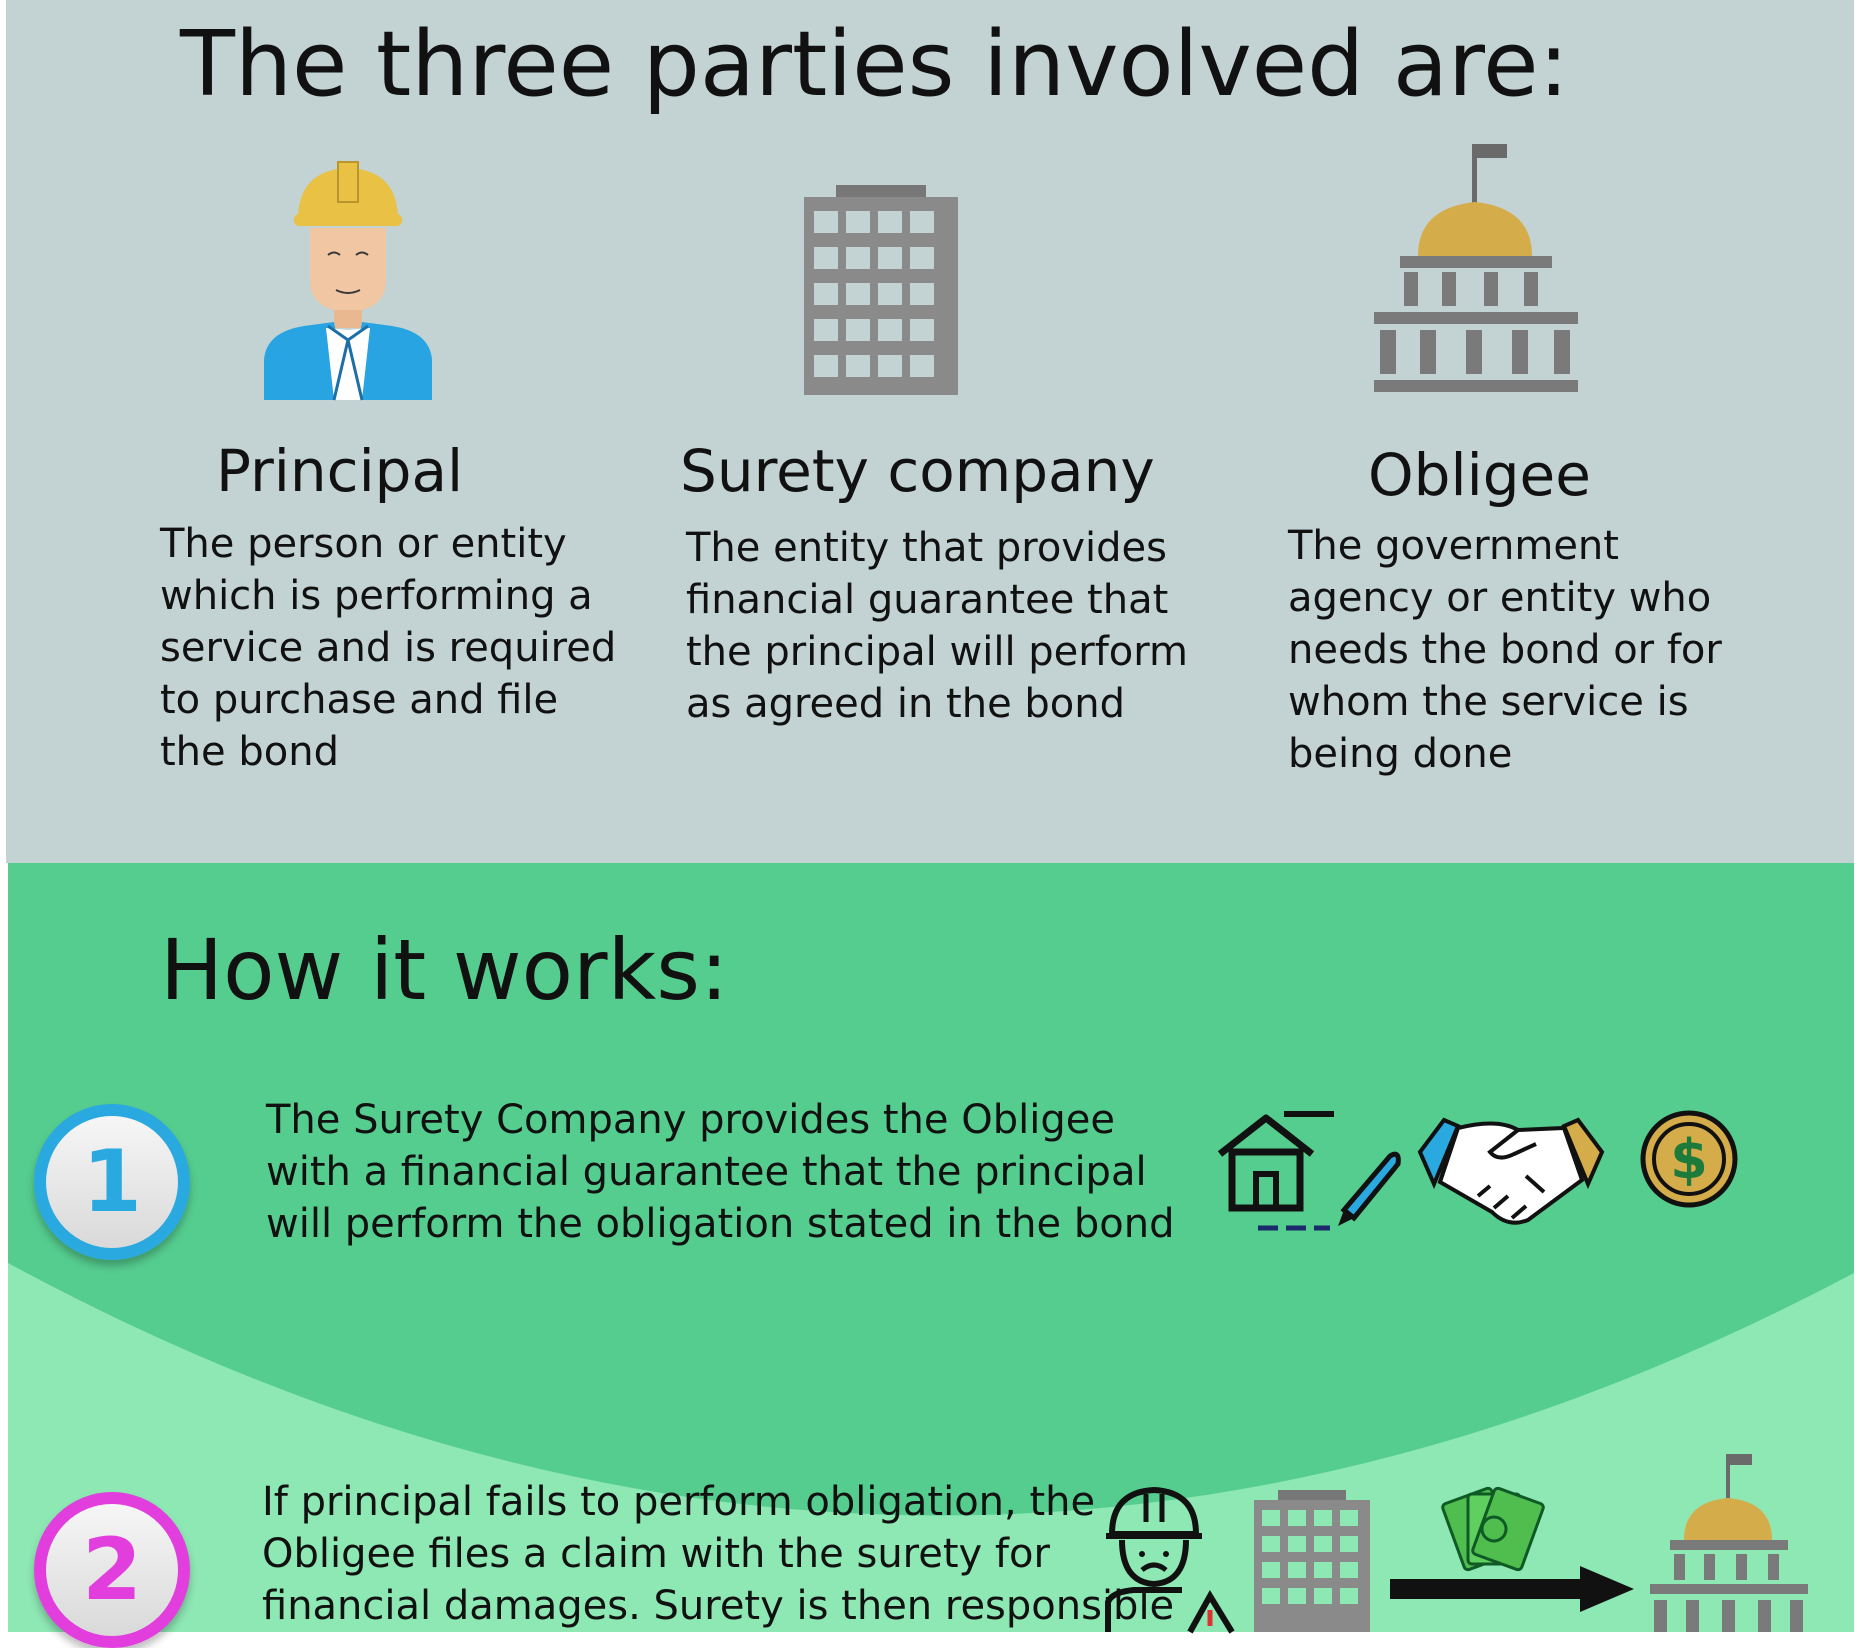  What do you see at coordinates (112, 1570) in the screenshot?
I see `step-2-badge: 2` at bounding box center [112, 1570].